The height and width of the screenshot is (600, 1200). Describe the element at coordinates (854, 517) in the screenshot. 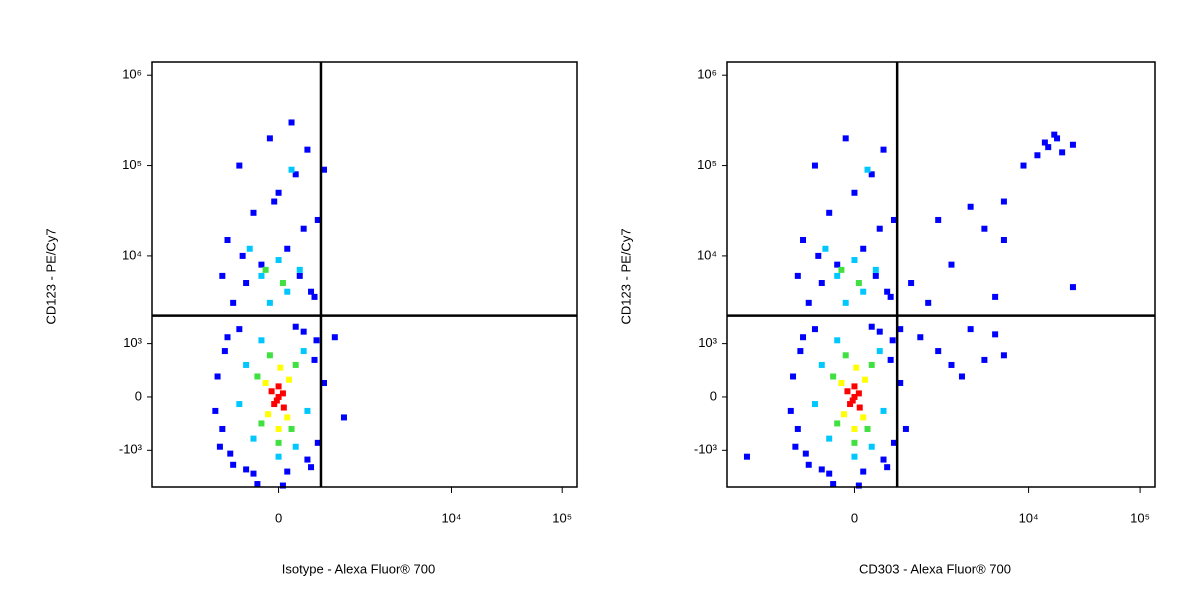

I see `x-tick-label: 0` at that location.